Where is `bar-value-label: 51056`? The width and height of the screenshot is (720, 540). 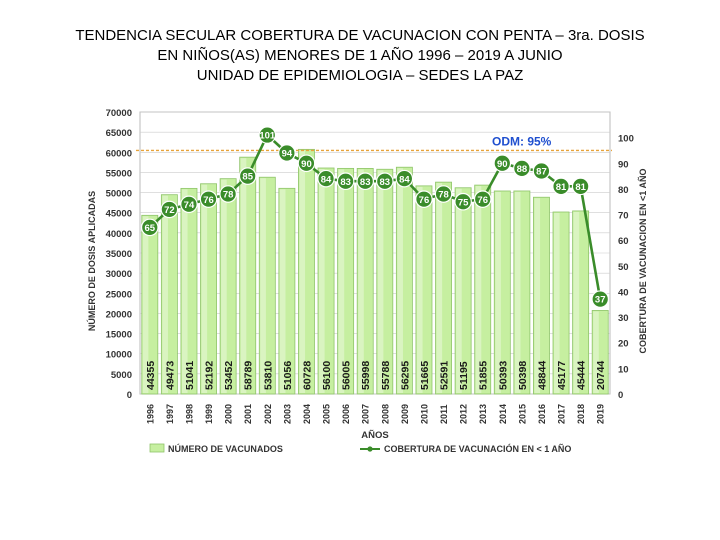 bar-value-label: 51056 is located at coordinates (288, 375).